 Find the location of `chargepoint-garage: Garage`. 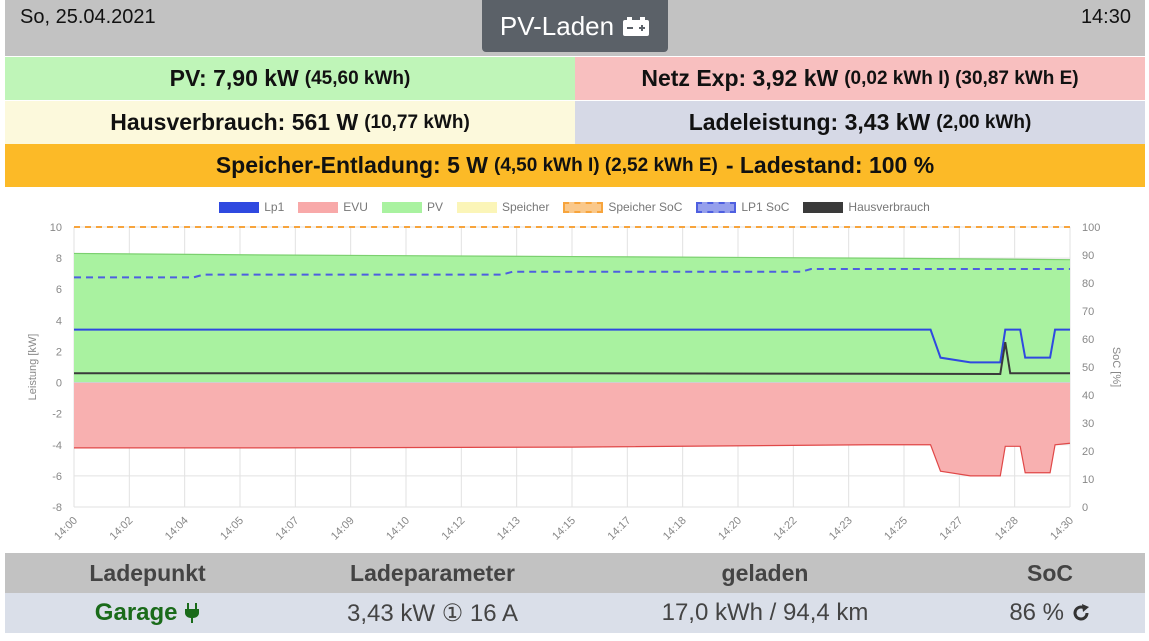

chargepoint-garage: Garage is located at coordinates (147, 613).